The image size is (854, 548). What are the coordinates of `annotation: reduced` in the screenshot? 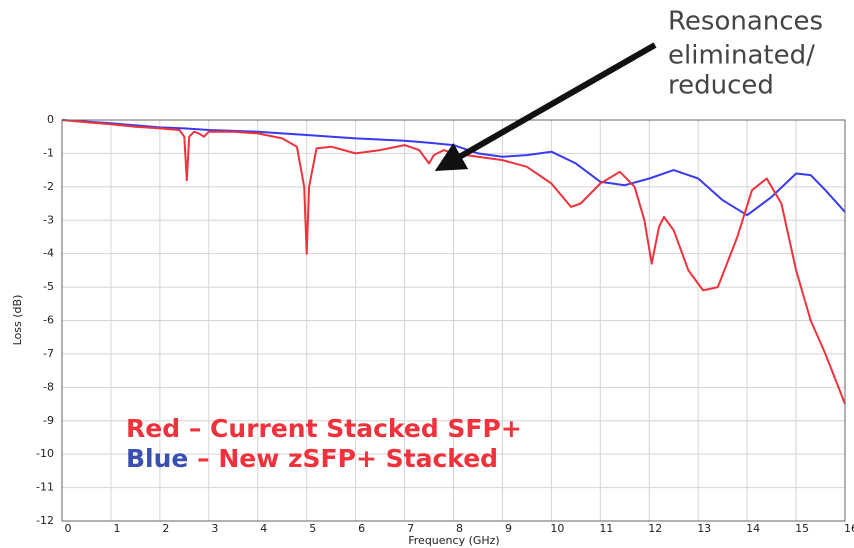 It's located at (721, 86).